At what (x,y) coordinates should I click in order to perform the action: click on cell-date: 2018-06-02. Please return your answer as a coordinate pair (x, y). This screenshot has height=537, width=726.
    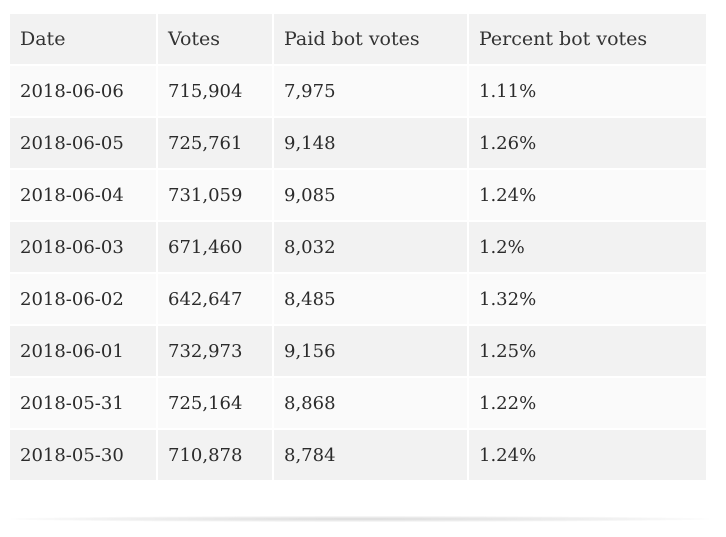
    Looking at the image, I should click on (72, 299).